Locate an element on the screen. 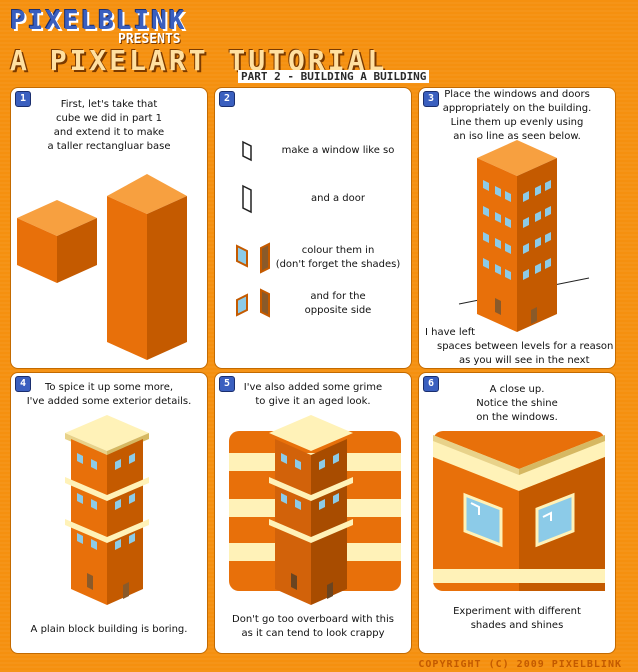 Image resolution: width=638 pixels, height=672 pixels. panel-number: 6 is located at coordinates (431, 384).